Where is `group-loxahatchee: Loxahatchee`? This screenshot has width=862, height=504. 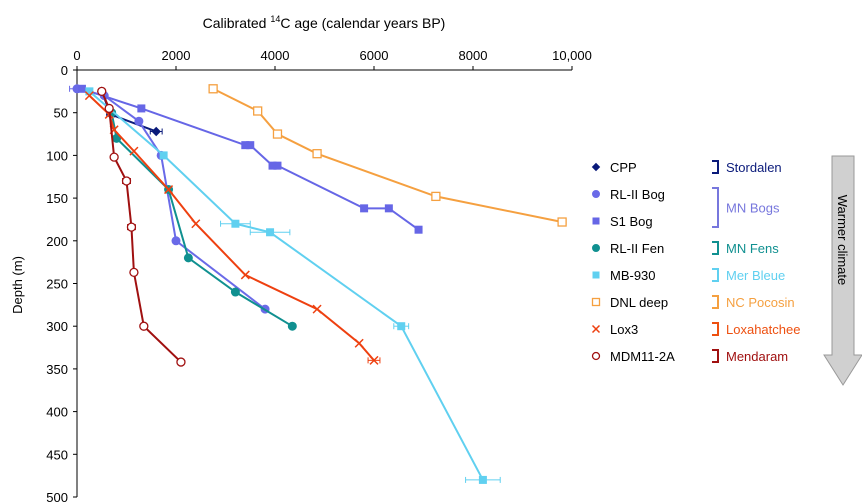 group-loxahatchee: Loxahatchee is located at coordinates (756, 329).